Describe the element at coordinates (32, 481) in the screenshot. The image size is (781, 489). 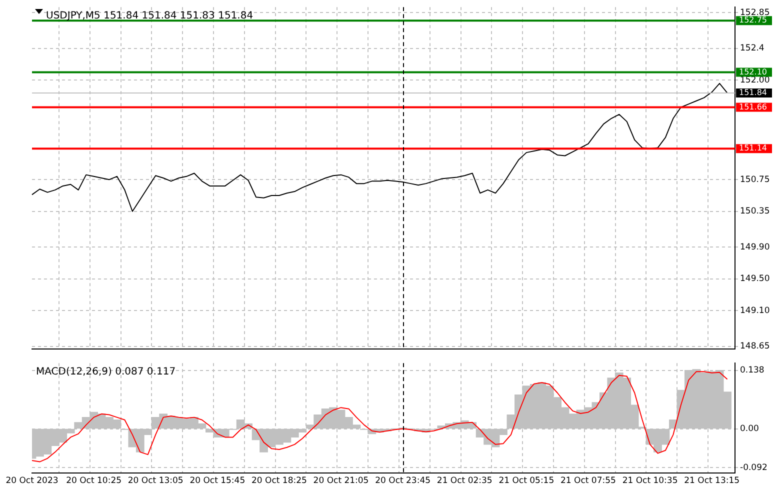
I see `x-tick-label: 20 Oct 2023` at that location.